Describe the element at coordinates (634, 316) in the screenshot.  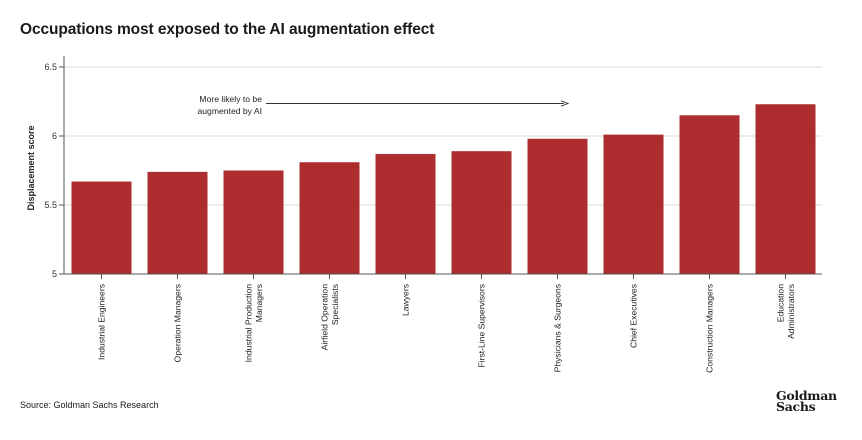
I see `x-category-label: Chief Executives` at that location.